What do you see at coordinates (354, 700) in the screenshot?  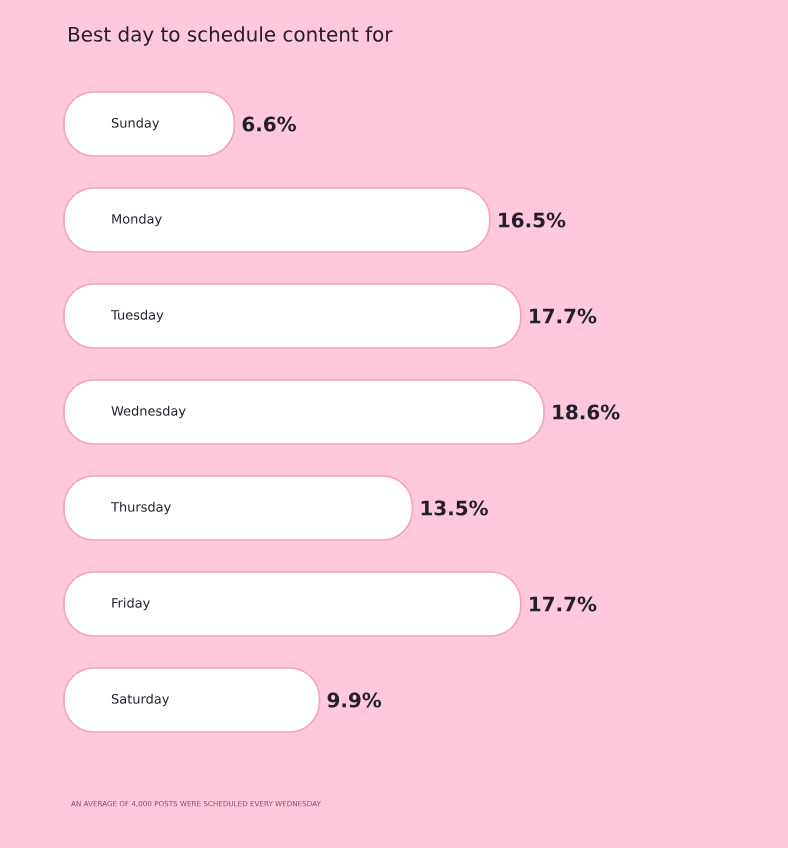 I see `data-label: 9.9%` at bounding box center [354, 700].